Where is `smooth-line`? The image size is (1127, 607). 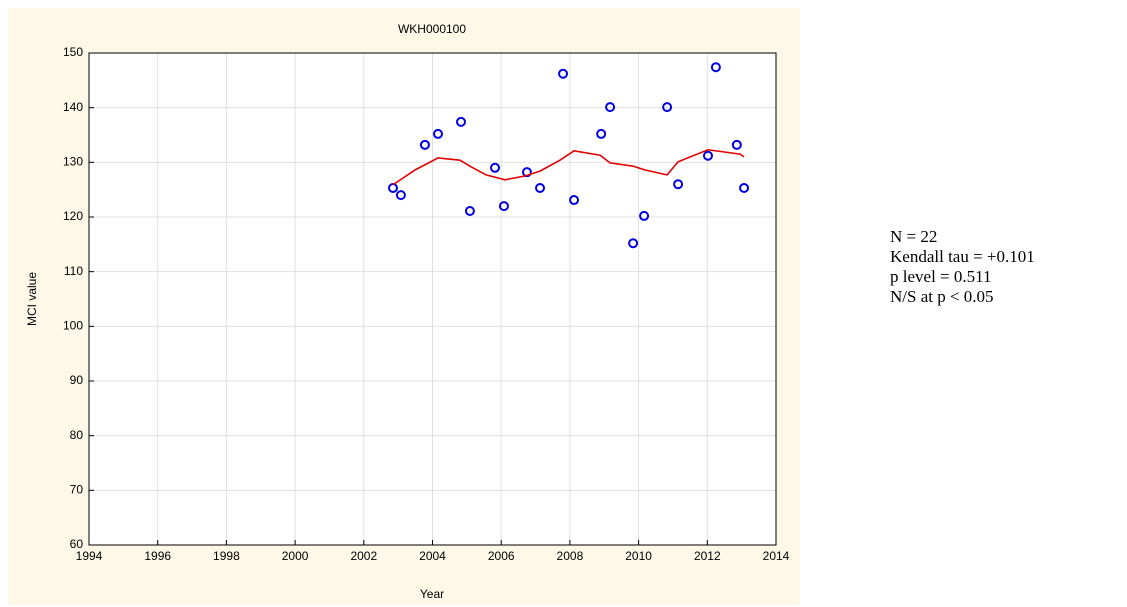
smooth-line is located at coordinates (568, 167).